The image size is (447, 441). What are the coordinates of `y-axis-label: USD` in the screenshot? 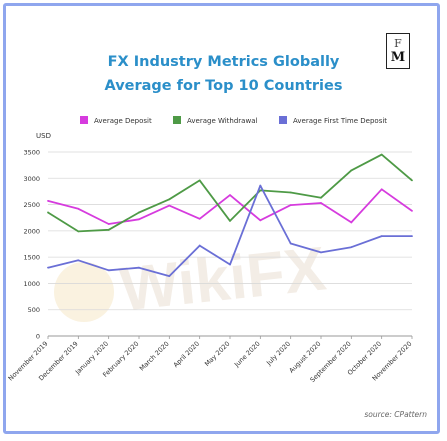 It's located at (43, 136).